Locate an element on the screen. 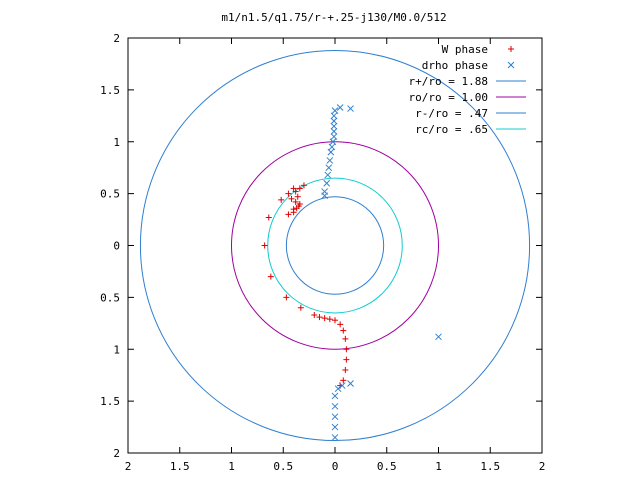 The height and width of the screenshot is (480, 640). x-tick-label-6: 1 is located at coordinates (438, 466).